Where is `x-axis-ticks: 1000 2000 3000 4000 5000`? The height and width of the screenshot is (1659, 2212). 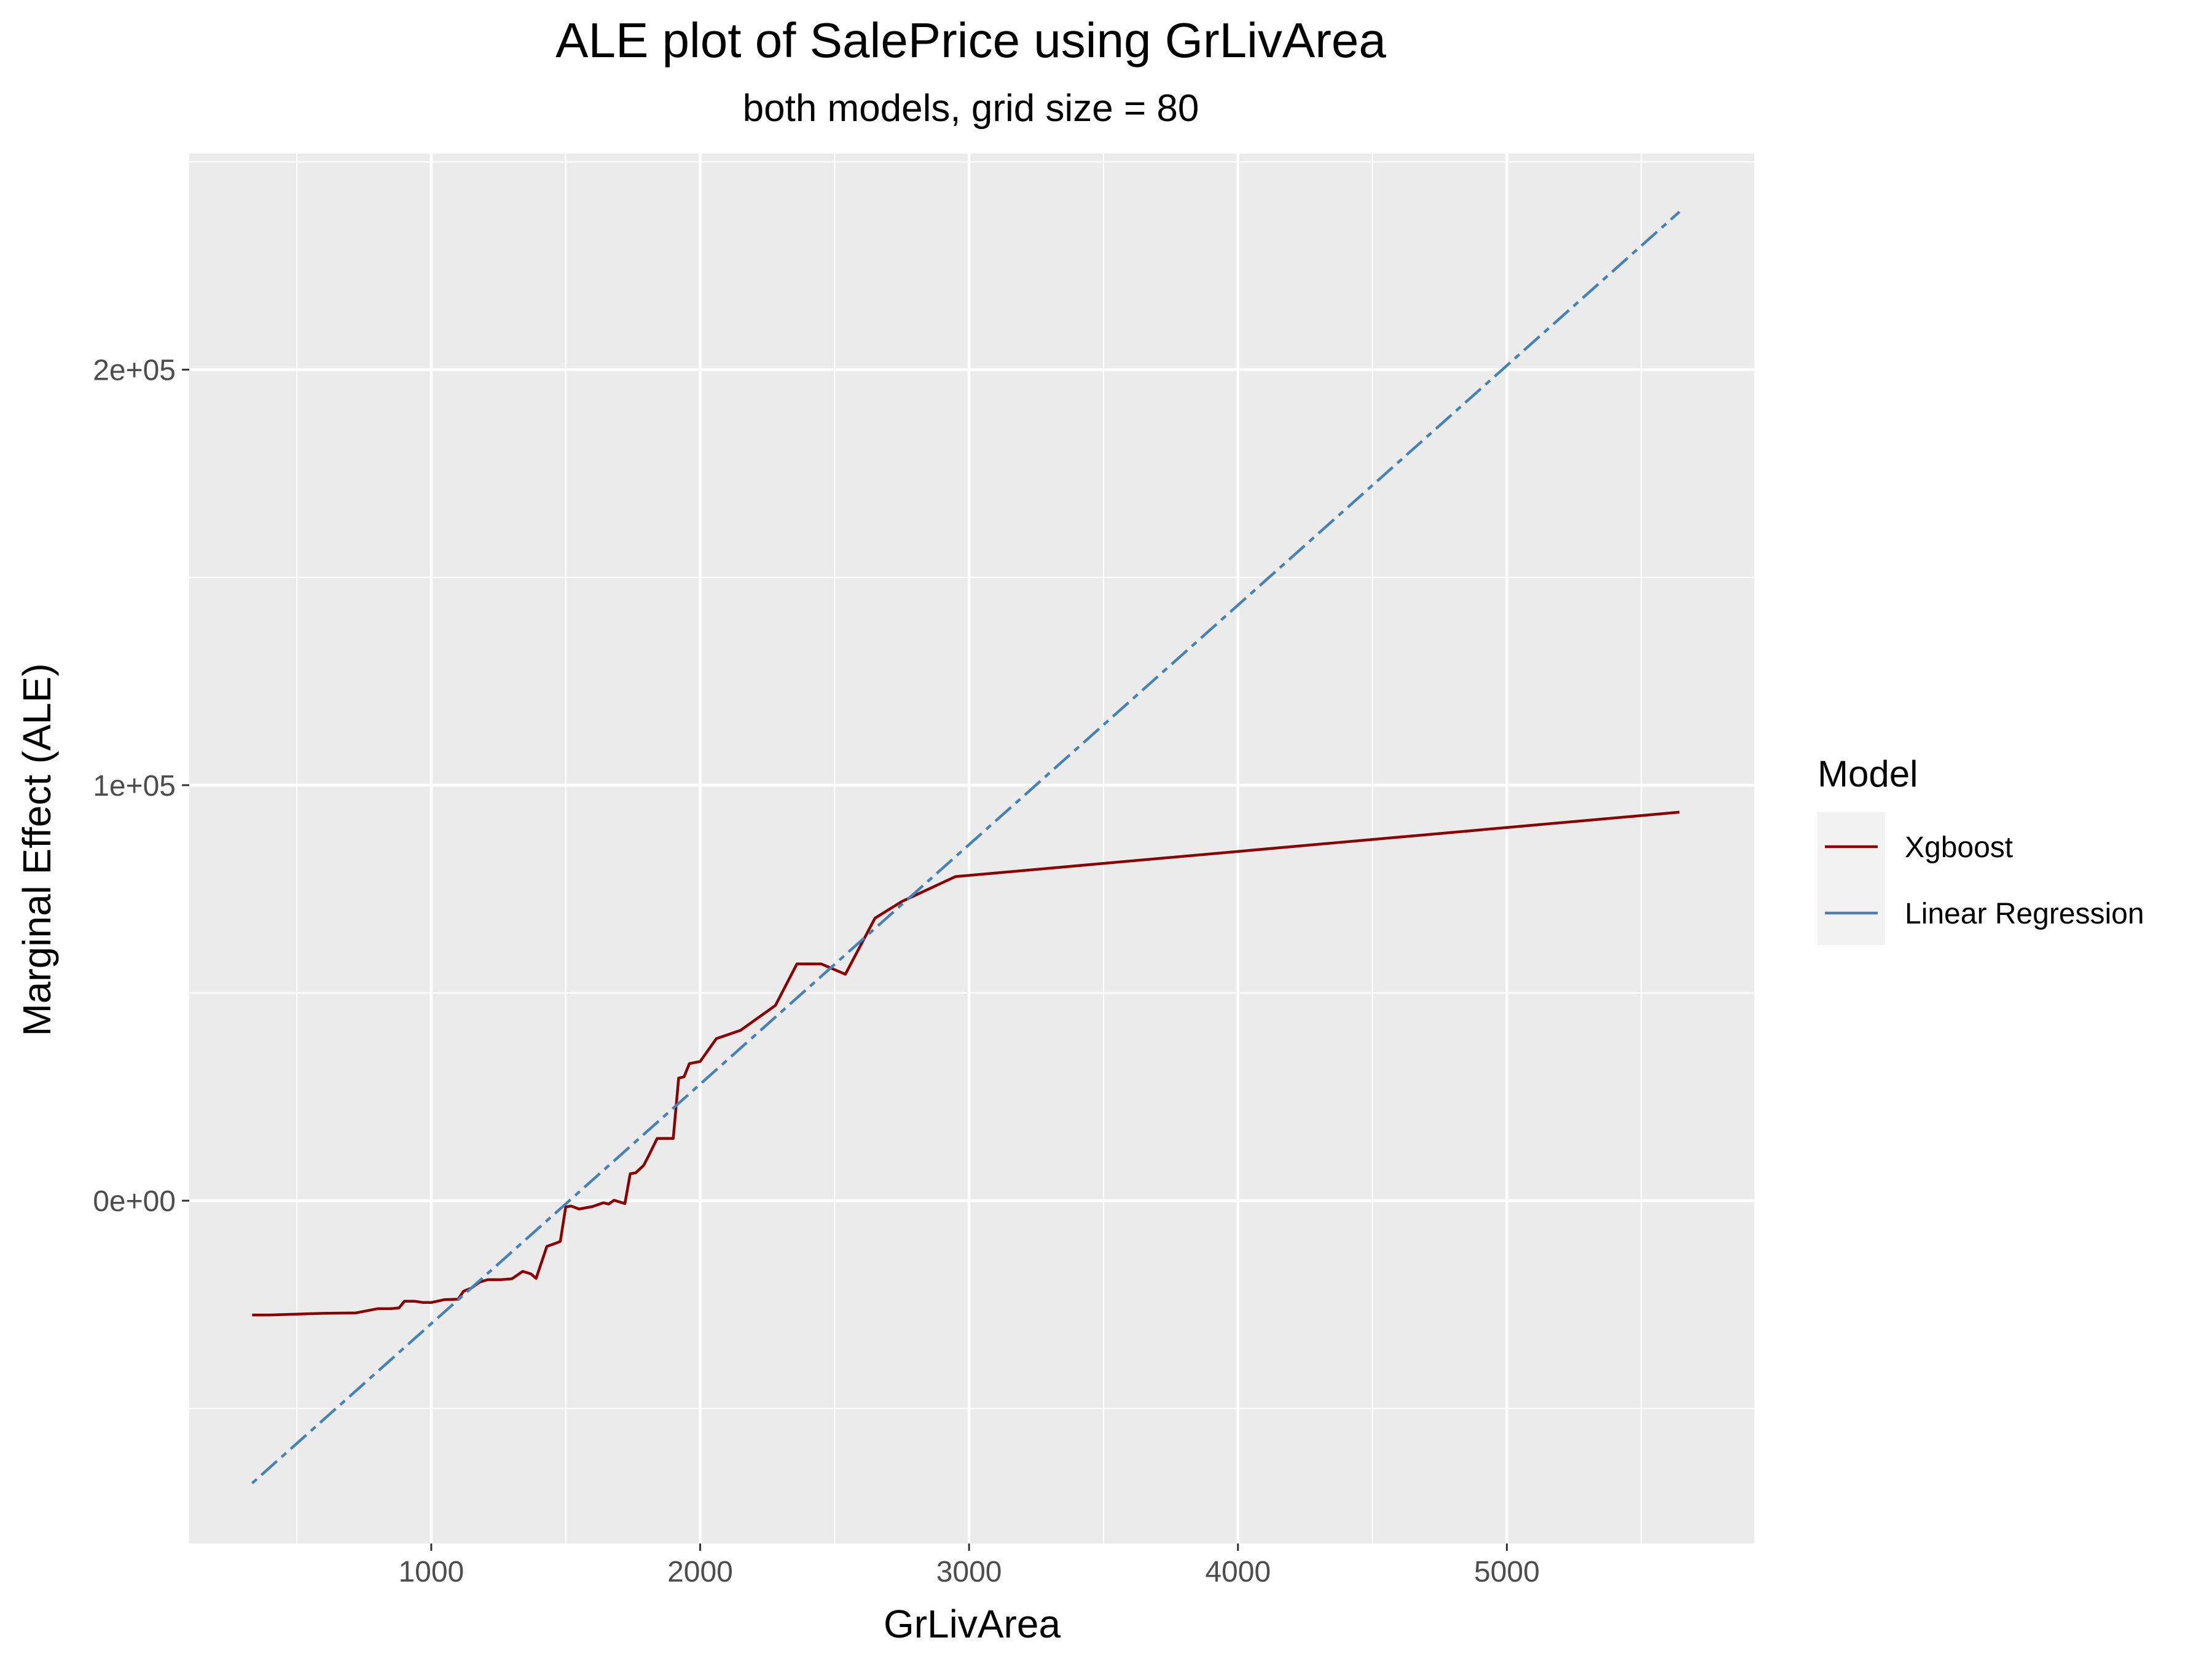
x-axis-ticks: 1000 2000 3000 4000 5000 is located at coordinates (969, 1565).